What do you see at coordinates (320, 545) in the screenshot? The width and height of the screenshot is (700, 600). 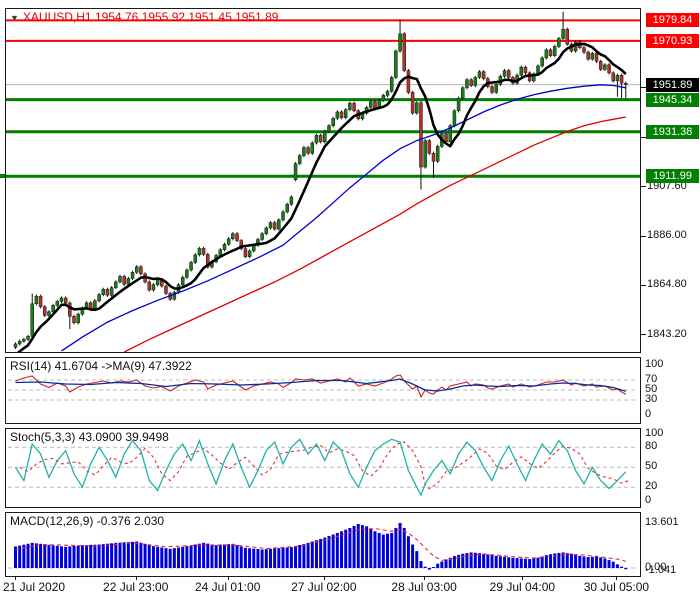 I see `macd-signal-line` at bounding box center [320, 545].